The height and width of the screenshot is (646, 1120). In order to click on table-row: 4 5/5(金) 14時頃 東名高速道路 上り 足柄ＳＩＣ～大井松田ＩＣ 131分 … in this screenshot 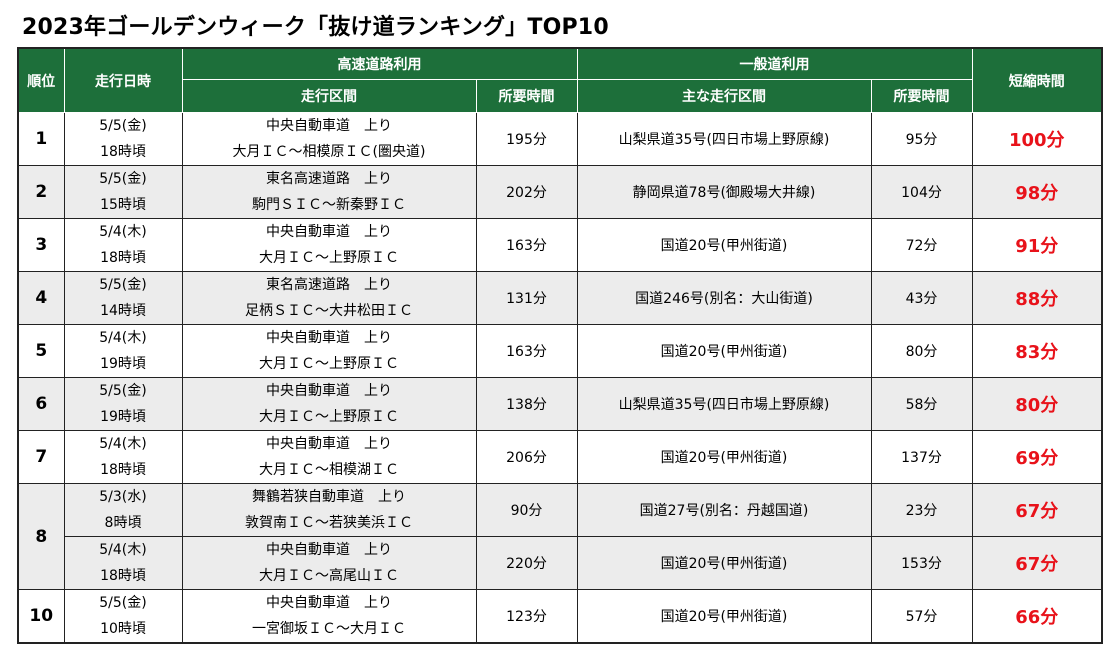, I will do `click(560, 298)`.